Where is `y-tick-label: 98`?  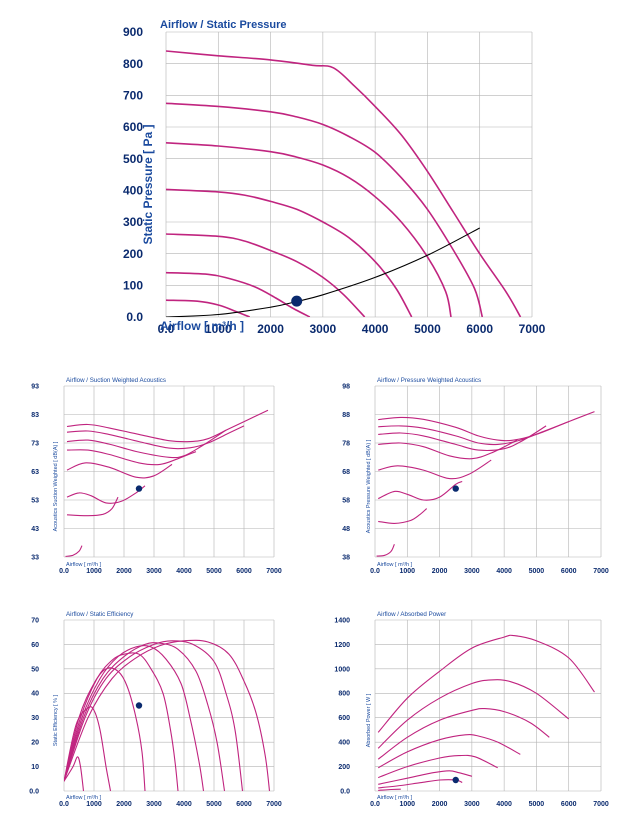 y-tick-label: 98 is located at coordinates (346, 386).